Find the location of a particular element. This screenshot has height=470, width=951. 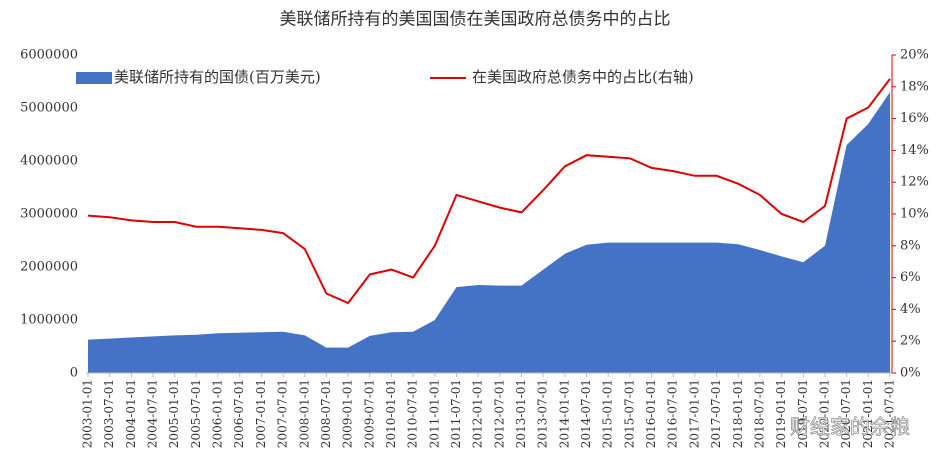

y-tick-label: 1000000 is located at coordinates (49, 320).